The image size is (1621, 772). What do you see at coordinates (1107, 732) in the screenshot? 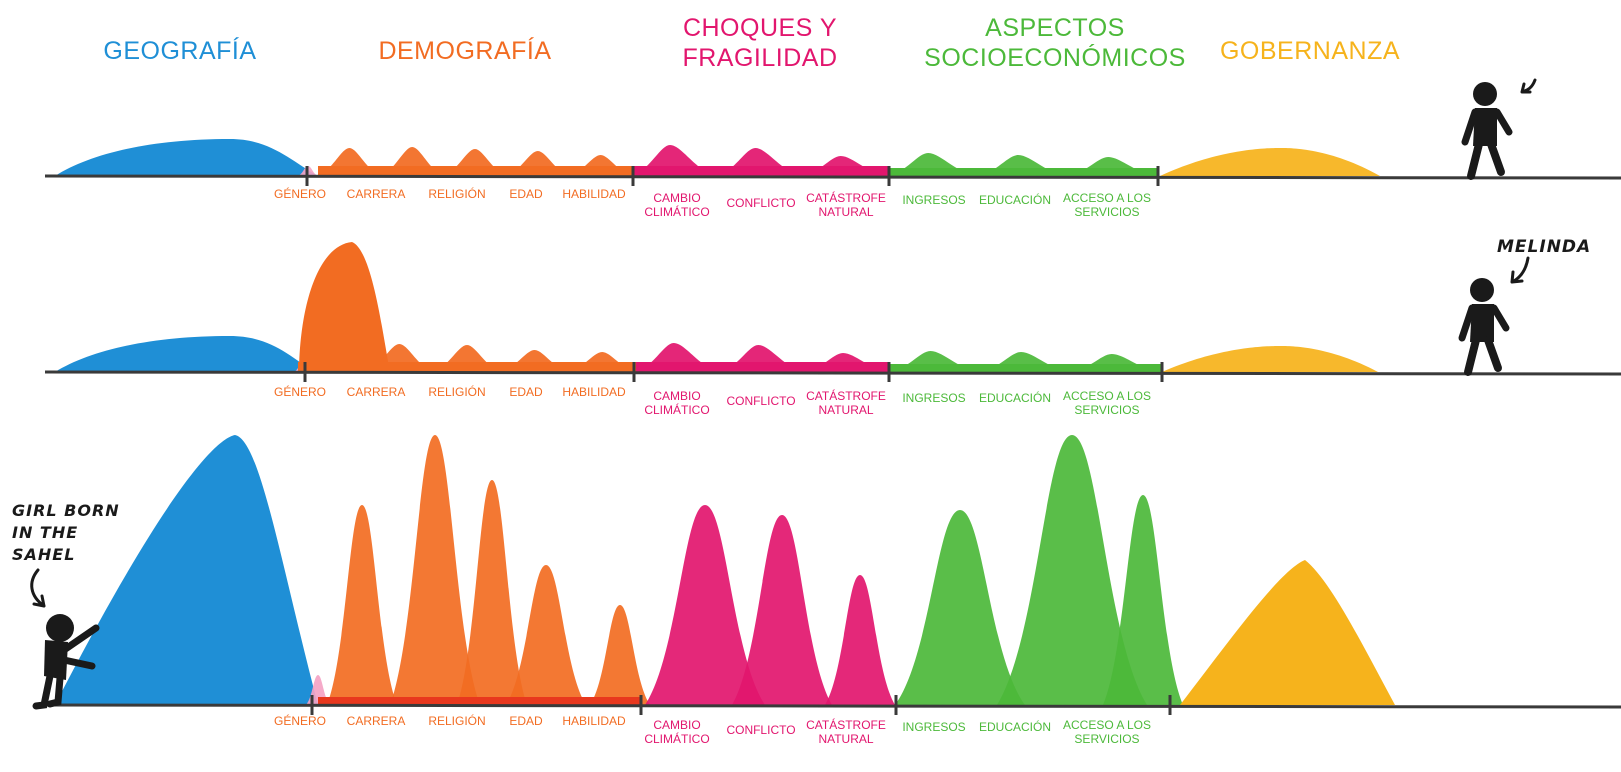
I see `row-3-label-acceso: ACCESO A LOS SERVICIOS` at bounding box center [1107, 732].